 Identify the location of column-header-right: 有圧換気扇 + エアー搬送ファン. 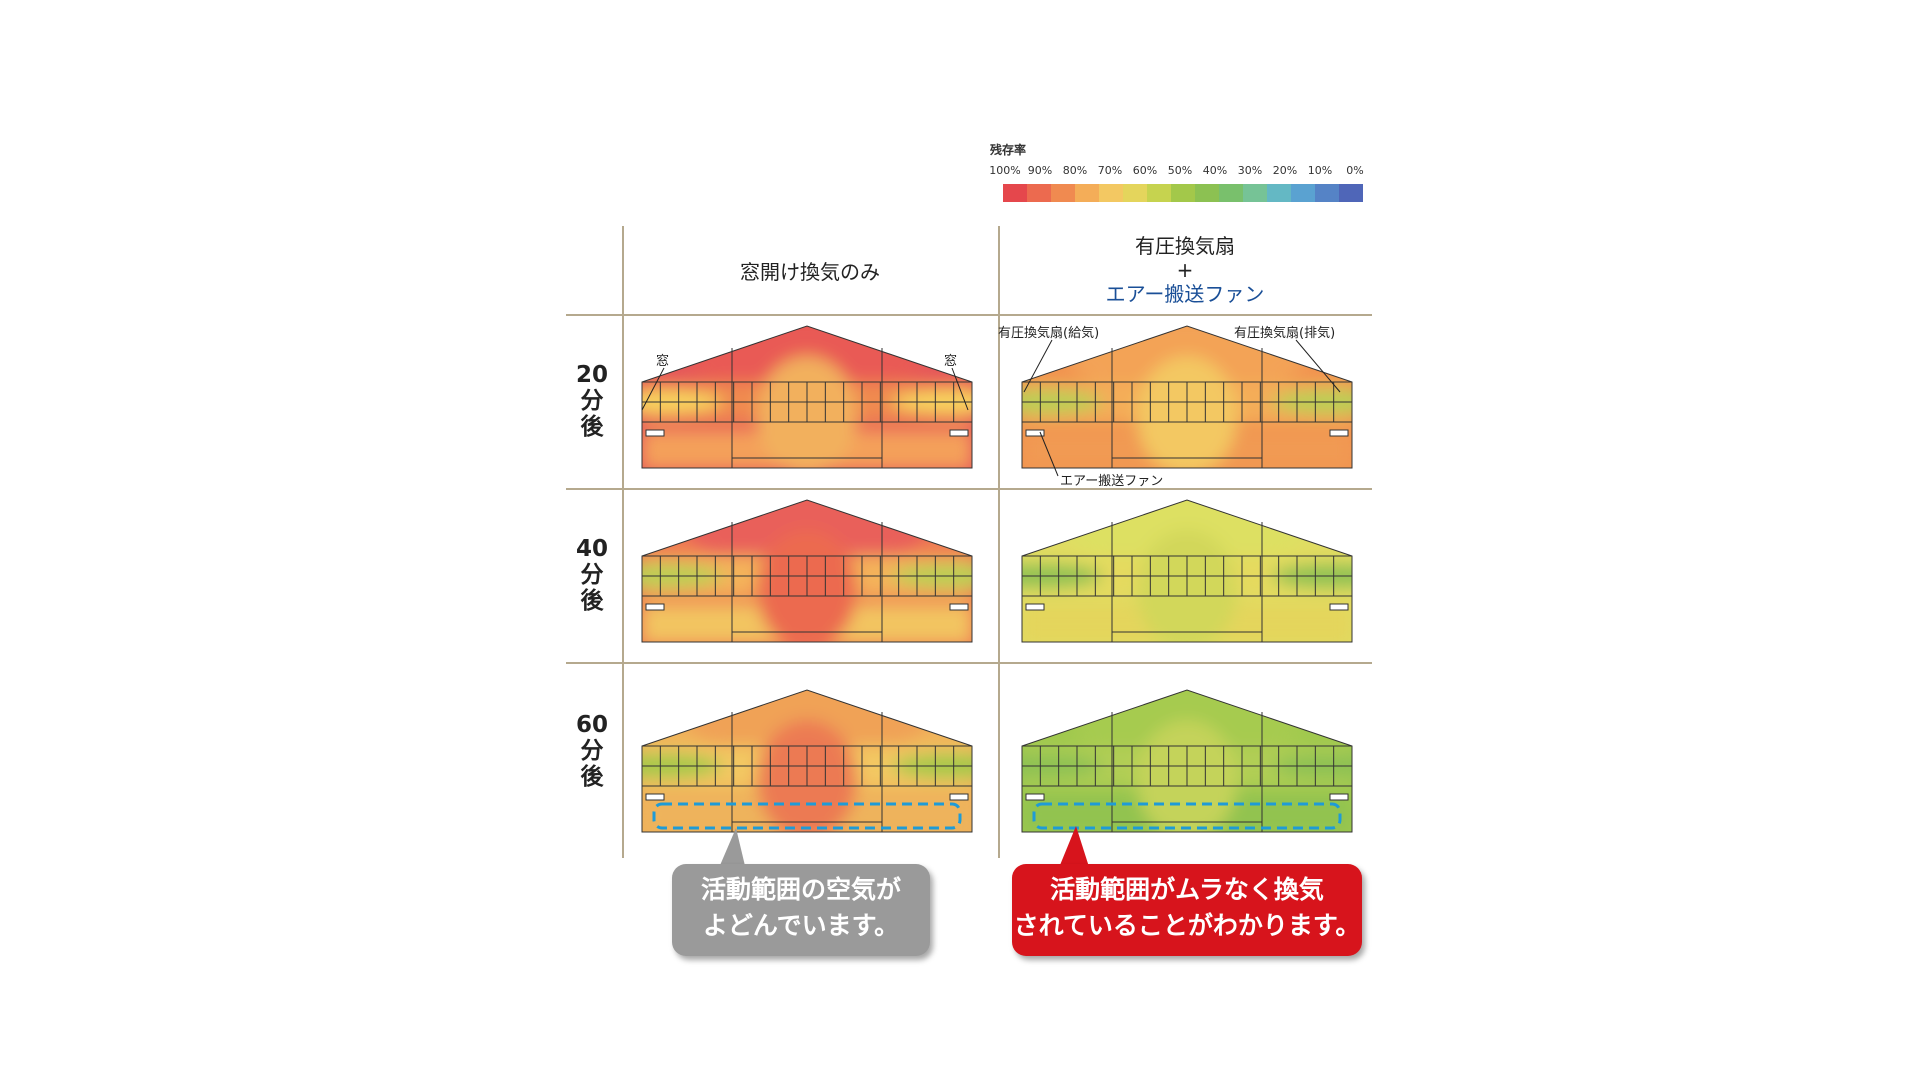
(1185, 270).